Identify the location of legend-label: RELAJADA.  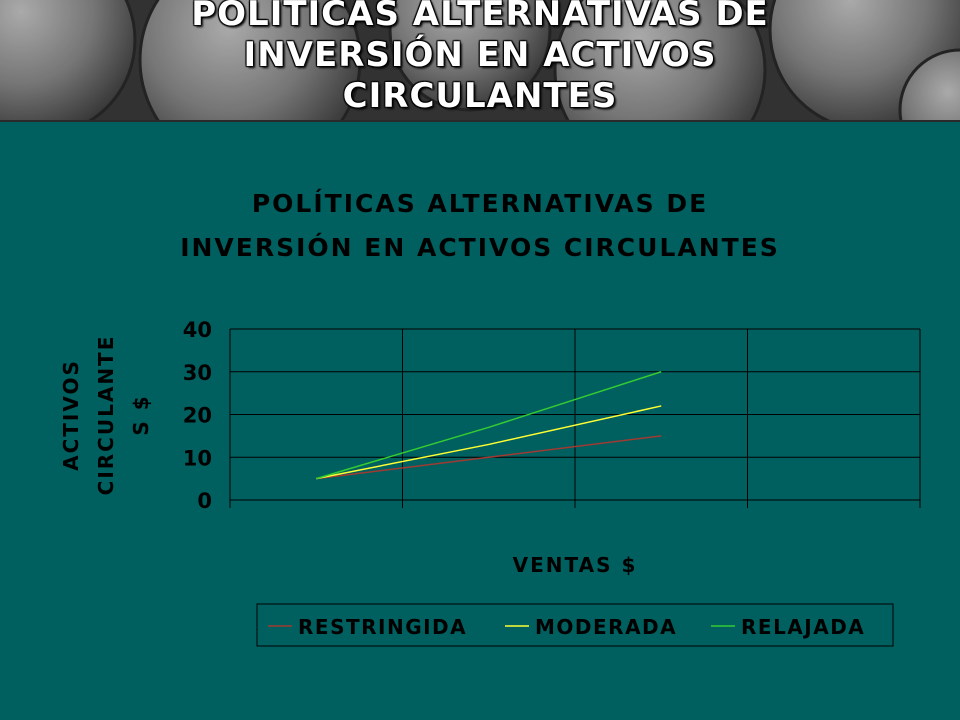
(803, 627).